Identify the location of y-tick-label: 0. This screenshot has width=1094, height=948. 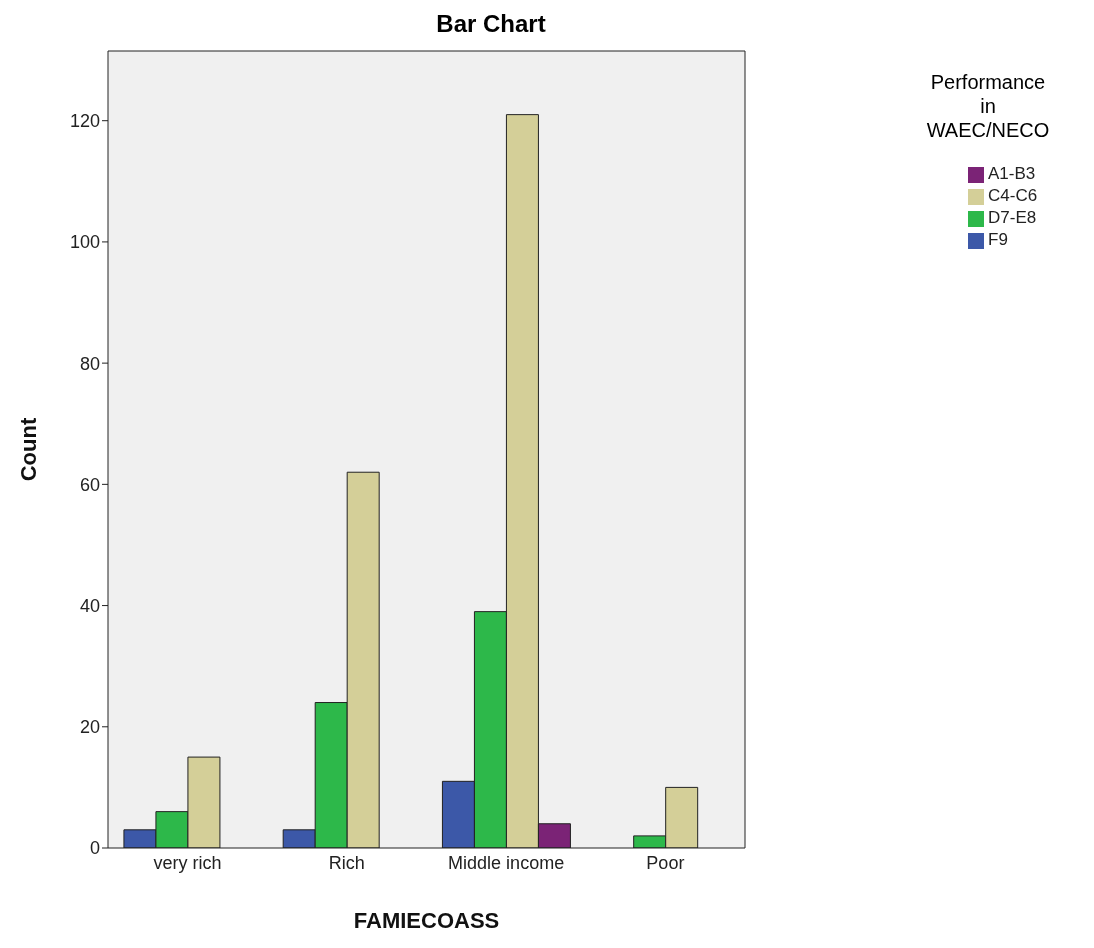
(94, 848).